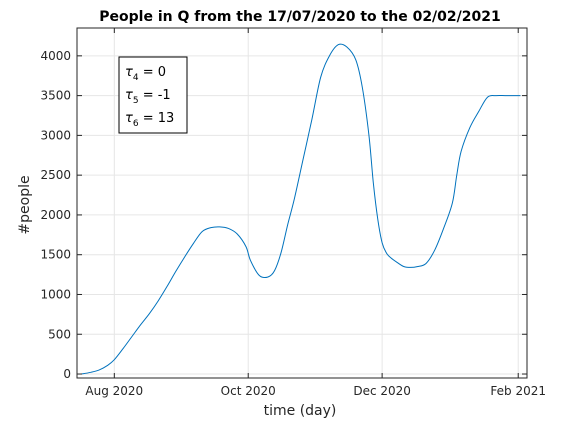  Describe the element at coordinates (149, 120) in the screenshot. I see `annotation-line: τ6 = 13` at that location.